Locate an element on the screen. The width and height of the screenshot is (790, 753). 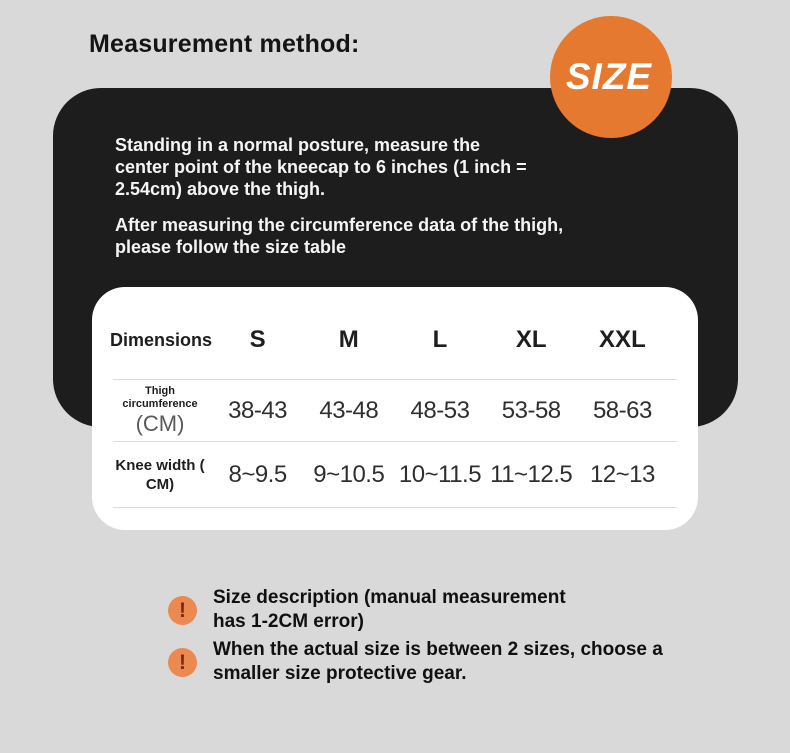
size-badge-label: SIZE is located at coordinates (609, 76).